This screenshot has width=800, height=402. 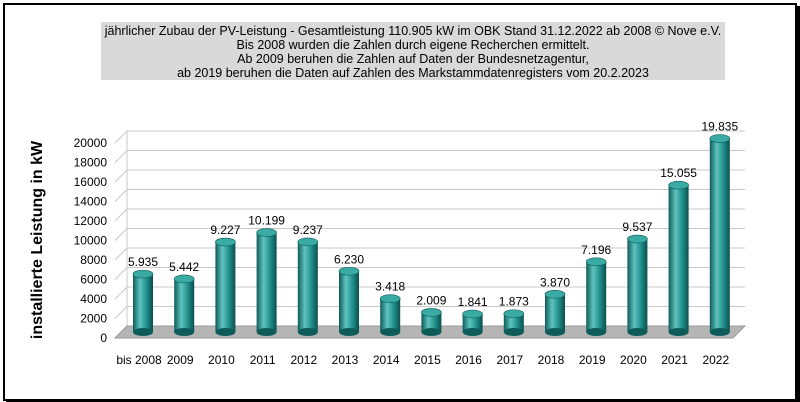 What do you see at coordinates (468, 360) in the screenshot?
I see `x-tick-label: 2016` at bounding box center [468, 360].